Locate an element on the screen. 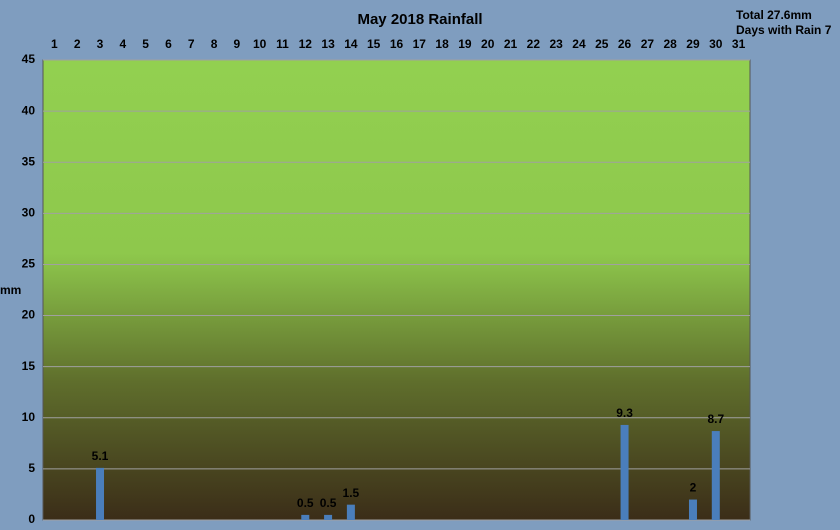 This screenshot has width=840, height=530. y-tick-label: 40 is located at coordinates (29, 110).